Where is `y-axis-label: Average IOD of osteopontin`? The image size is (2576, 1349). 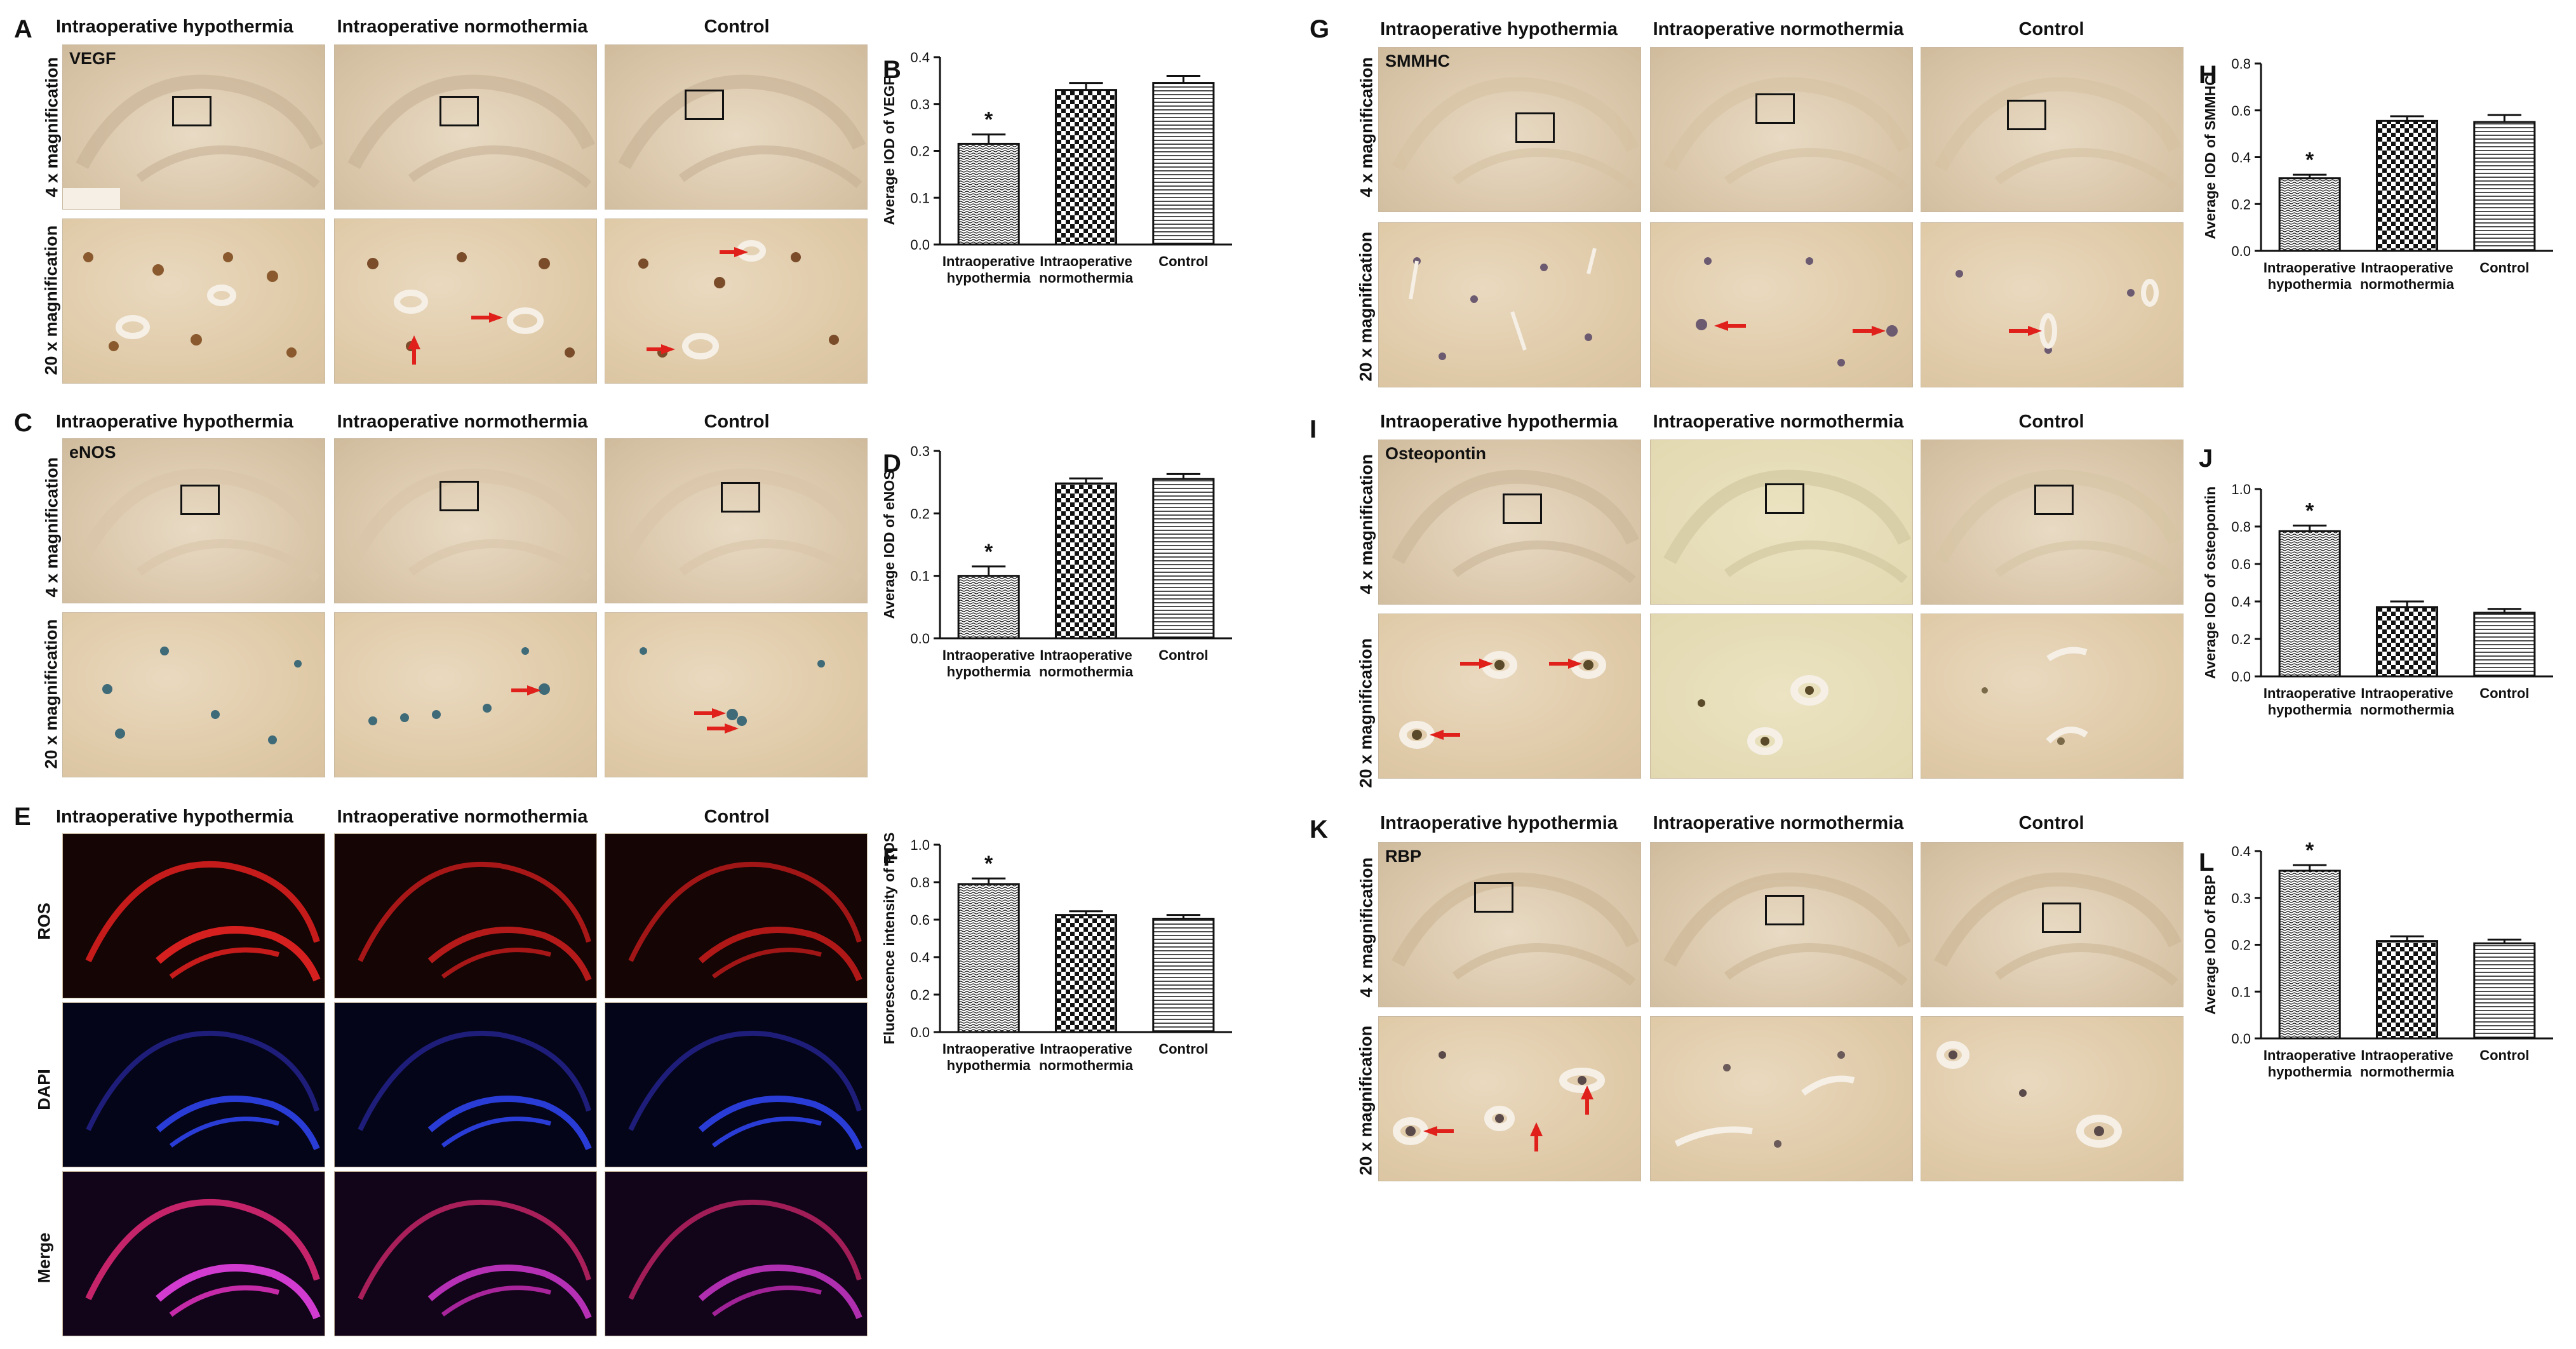
y-axis-label: Average IOD of osteopontin is located at coordinates (2210, 583).